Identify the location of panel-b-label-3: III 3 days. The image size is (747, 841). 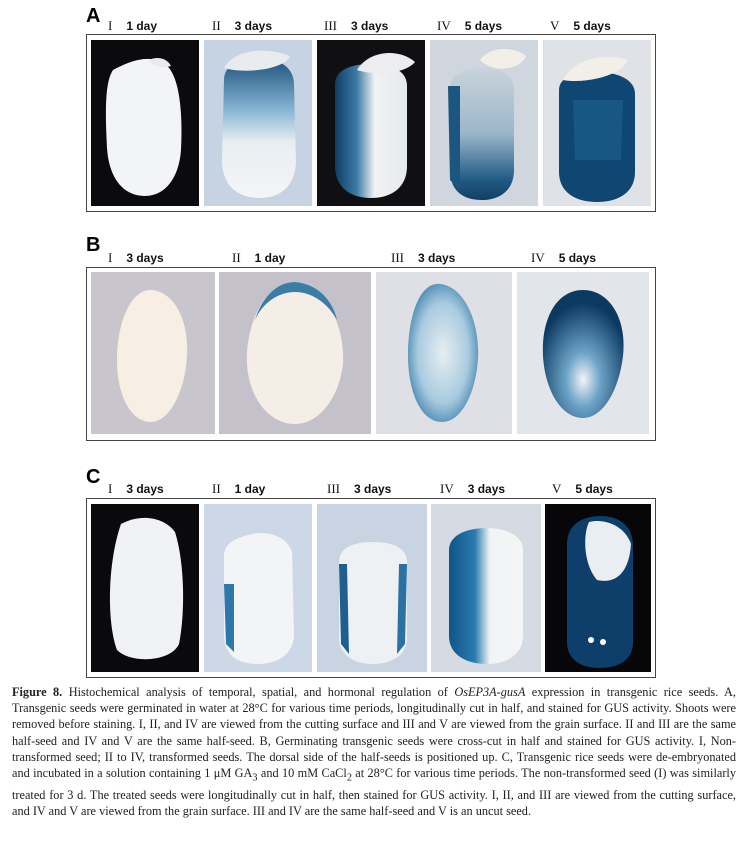
(423, 257).